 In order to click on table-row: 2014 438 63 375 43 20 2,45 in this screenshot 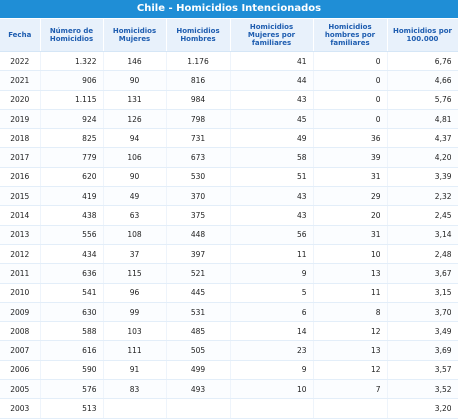, I will do `click(229, 215)`.